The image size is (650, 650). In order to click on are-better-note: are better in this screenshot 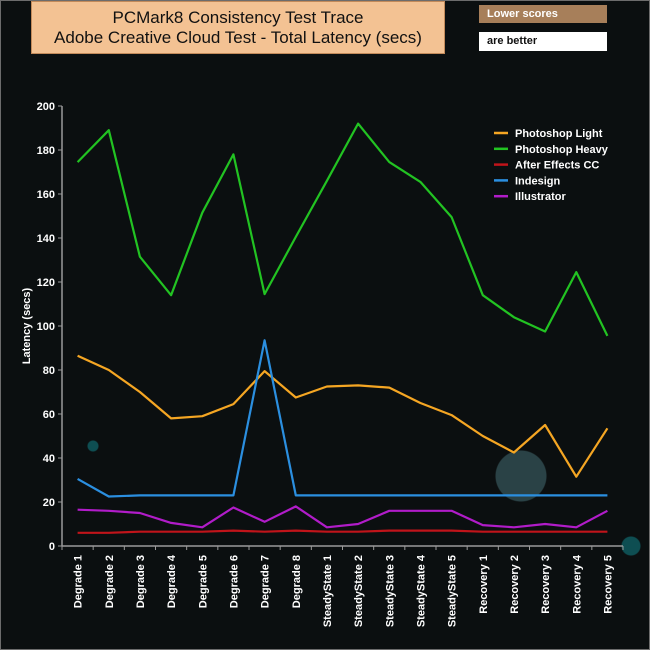, I will do `click(543, 41)`.